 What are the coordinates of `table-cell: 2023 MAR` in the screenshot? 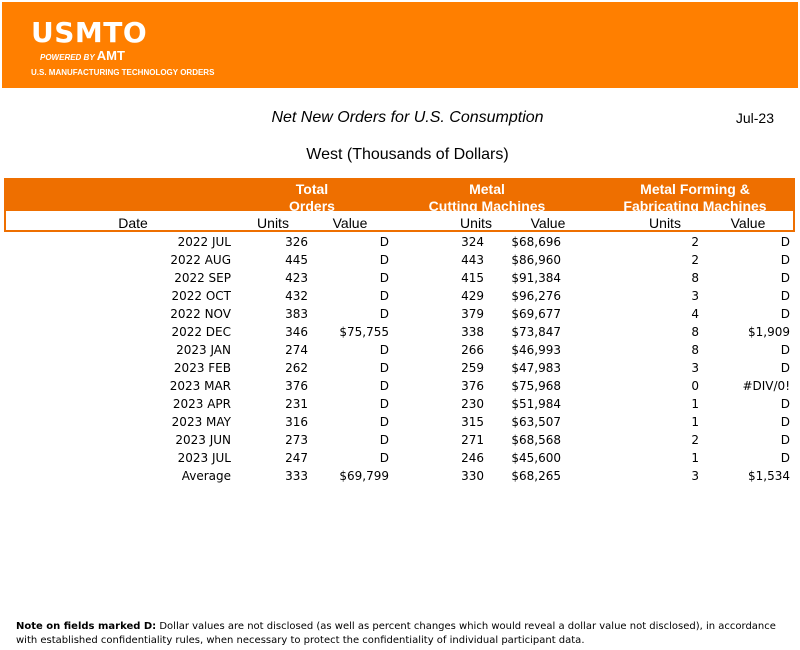 It's located at (200, 386).